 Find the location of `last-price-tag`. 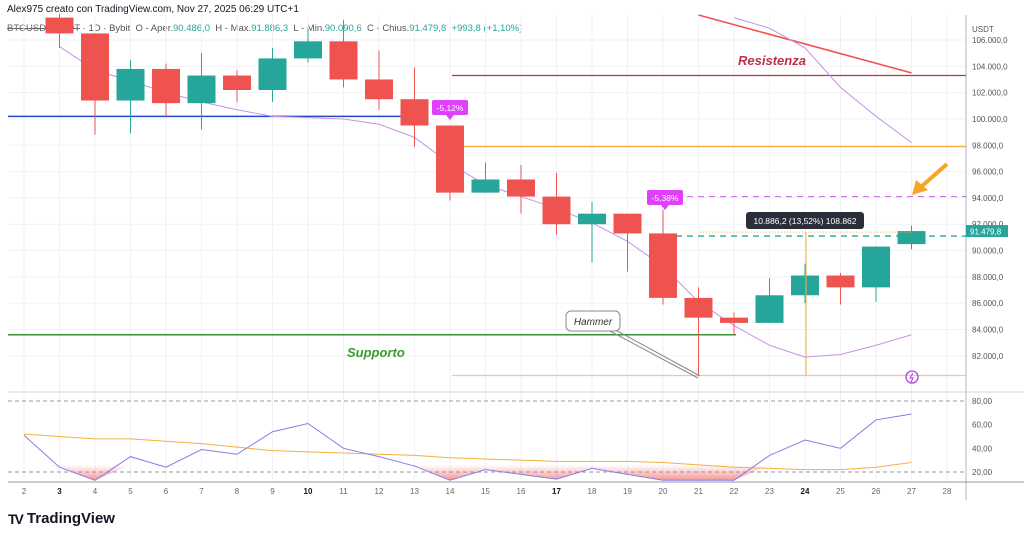

last-price-tag is located at coordinates (987, 231).